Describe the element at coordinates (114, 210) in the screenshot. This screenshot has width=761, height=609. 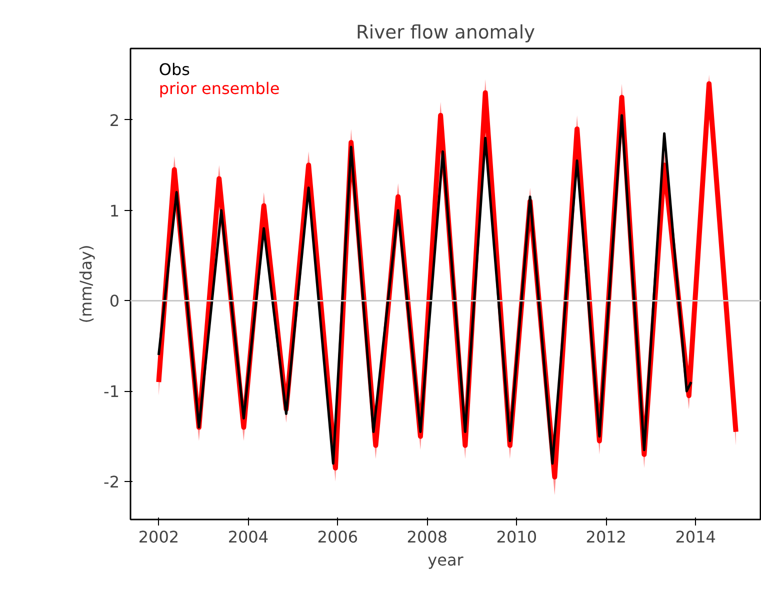
I see `y-tick-label: 1` at that location.